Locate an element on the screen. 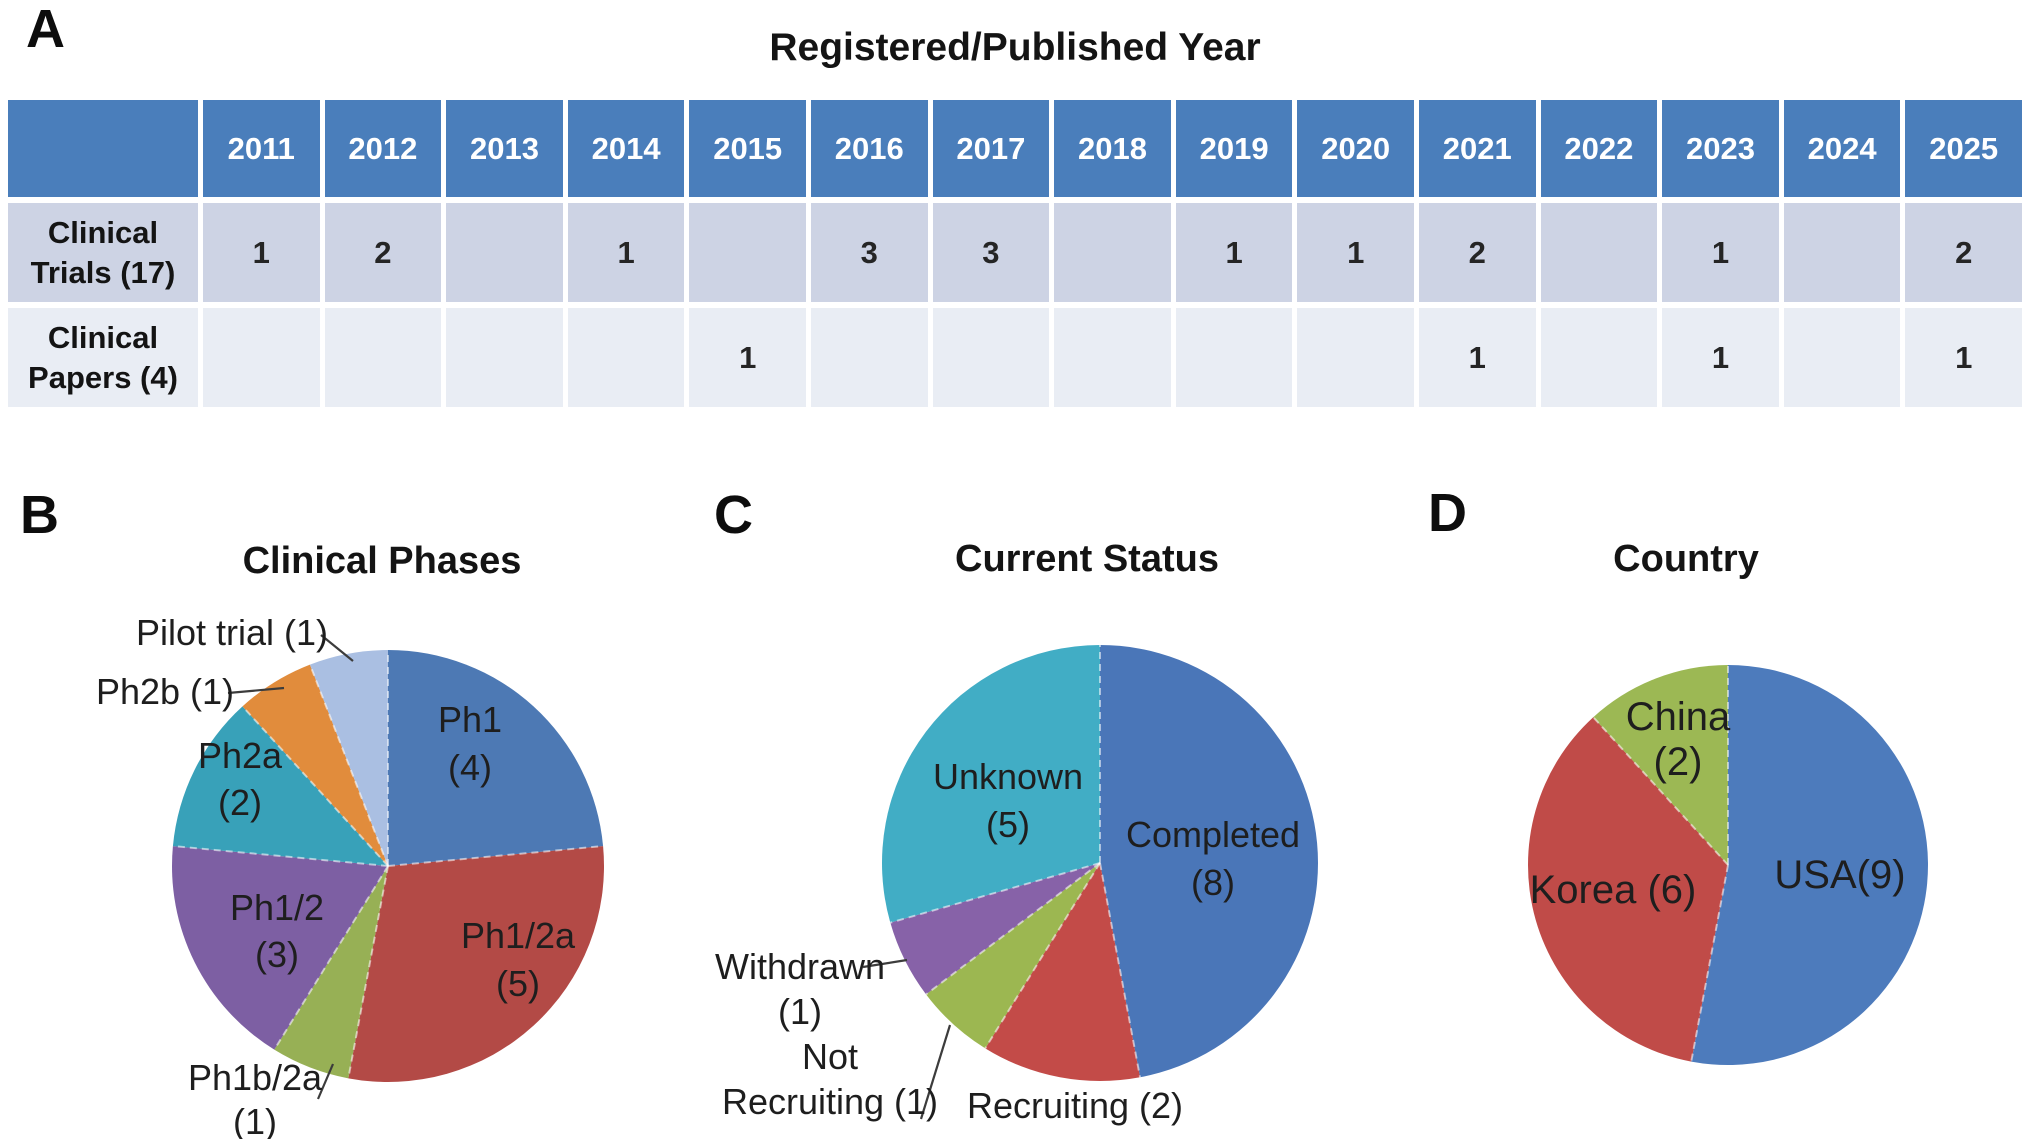 Image resolution: width=2030 pixels, height=1139 pixels. year-header-2020: 2020 is located at coordinates (1355, 148).